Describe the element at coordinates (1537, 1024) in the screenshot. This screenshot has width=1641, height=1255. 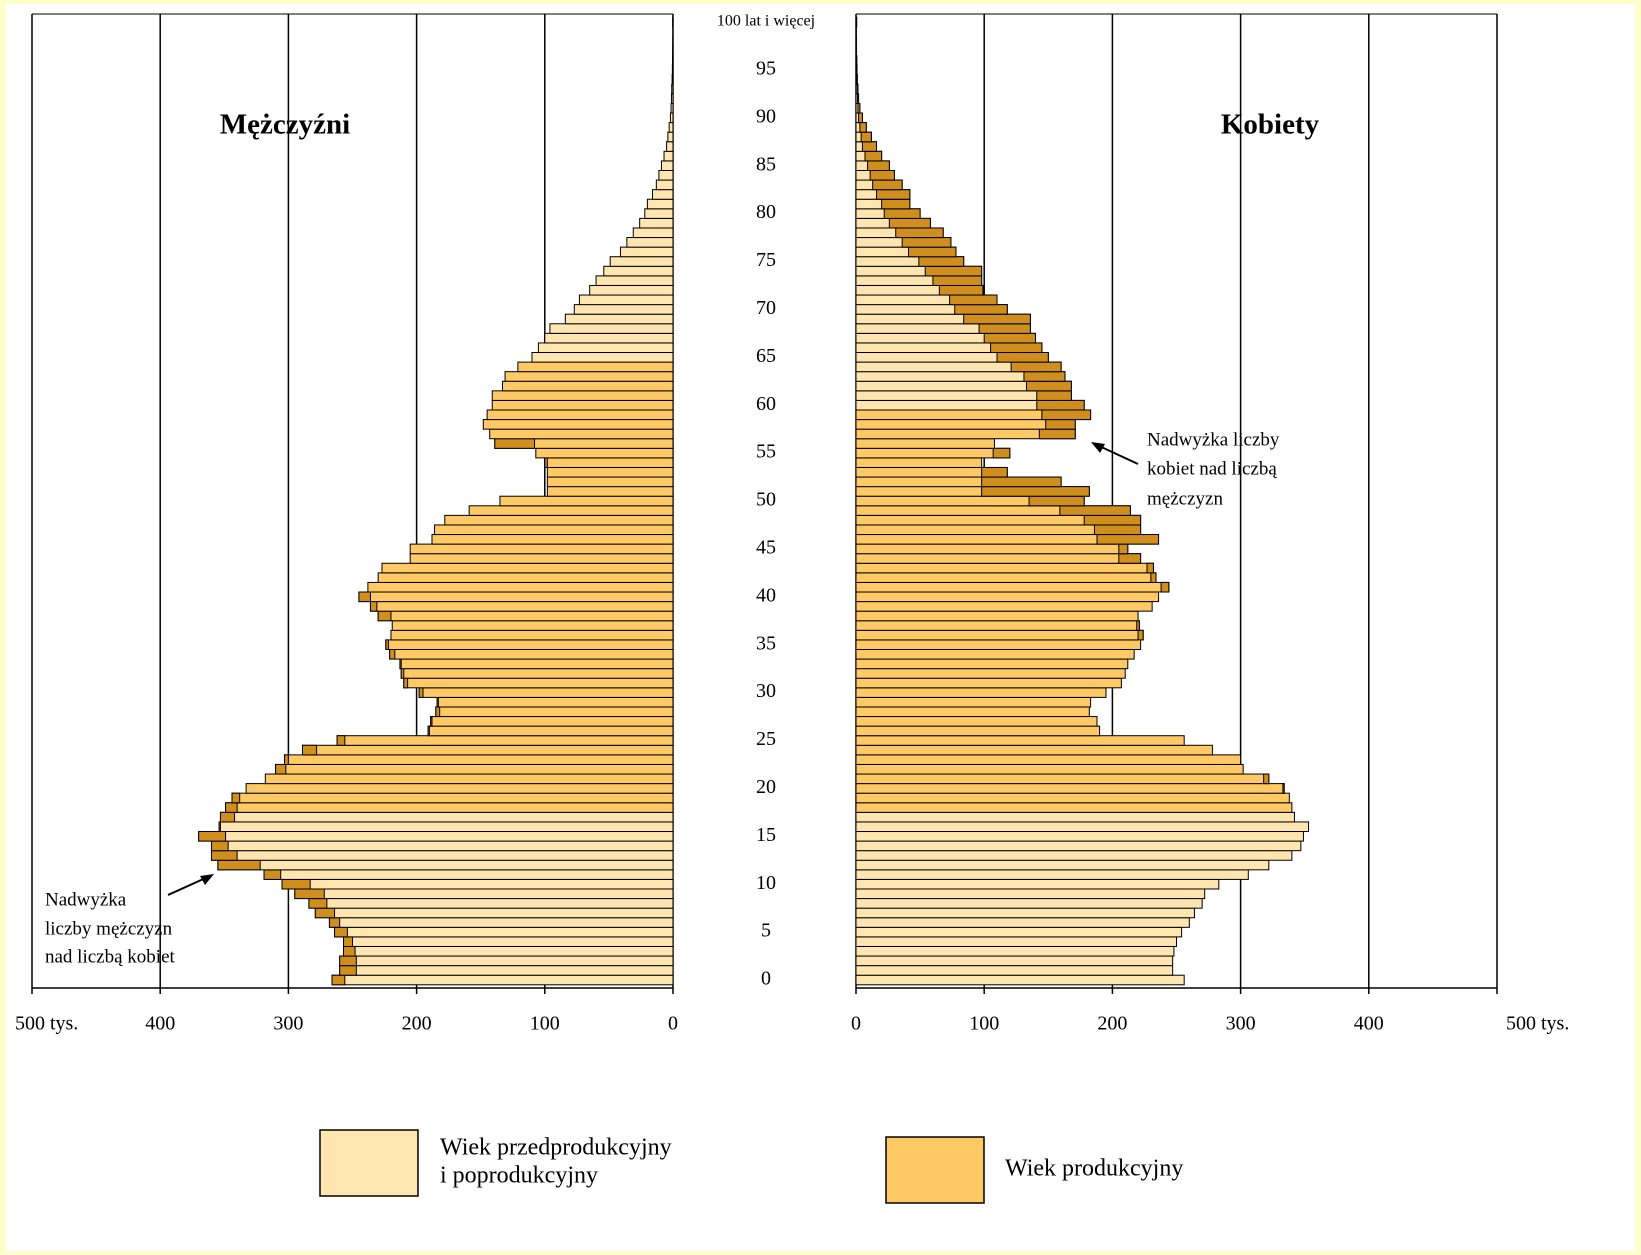
I see `x-tick-label: 500 tys.` at that location.